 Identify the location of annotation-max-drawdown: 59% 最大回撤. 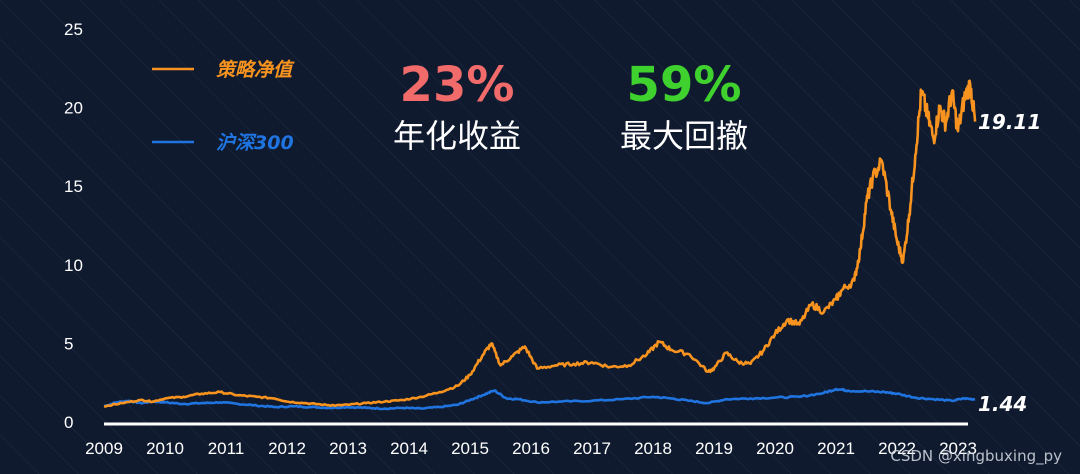
(684, 106).